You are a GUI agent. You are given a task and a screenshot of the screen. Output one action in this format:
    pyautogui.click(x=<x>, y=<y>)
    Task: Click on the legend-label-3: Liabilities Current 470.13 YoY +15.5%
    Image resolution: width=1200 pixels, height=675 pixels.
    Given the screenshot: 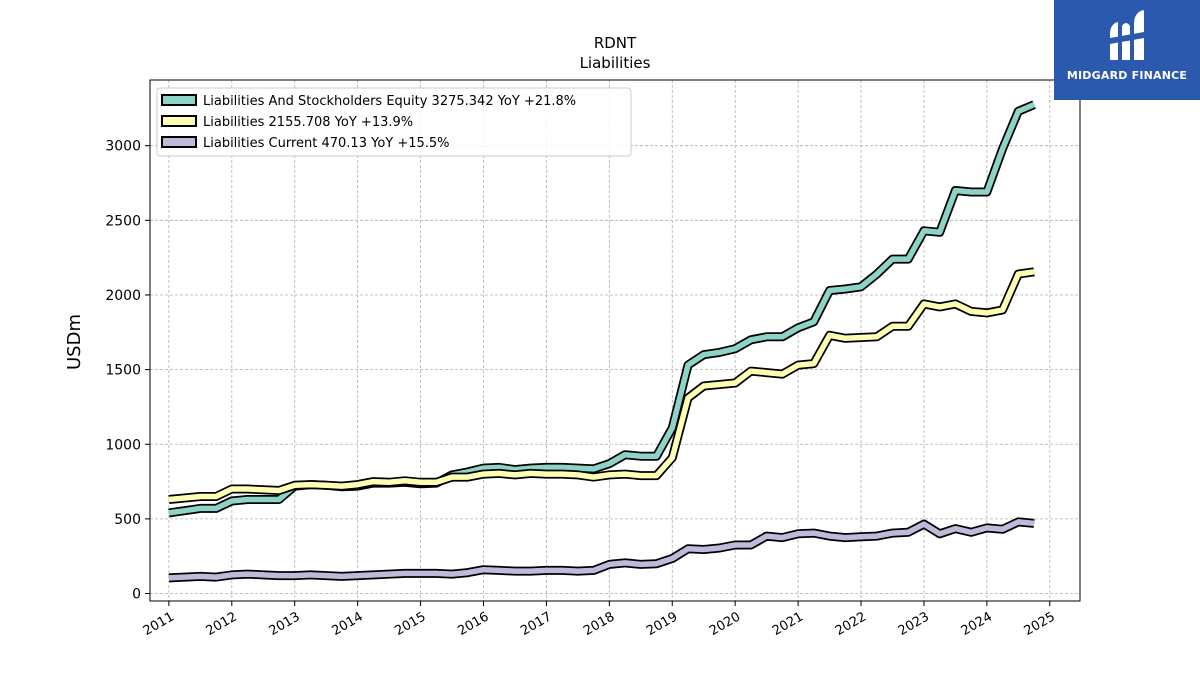 What is the action you would take?
    pyautogui.click(x=326, y=143)
    